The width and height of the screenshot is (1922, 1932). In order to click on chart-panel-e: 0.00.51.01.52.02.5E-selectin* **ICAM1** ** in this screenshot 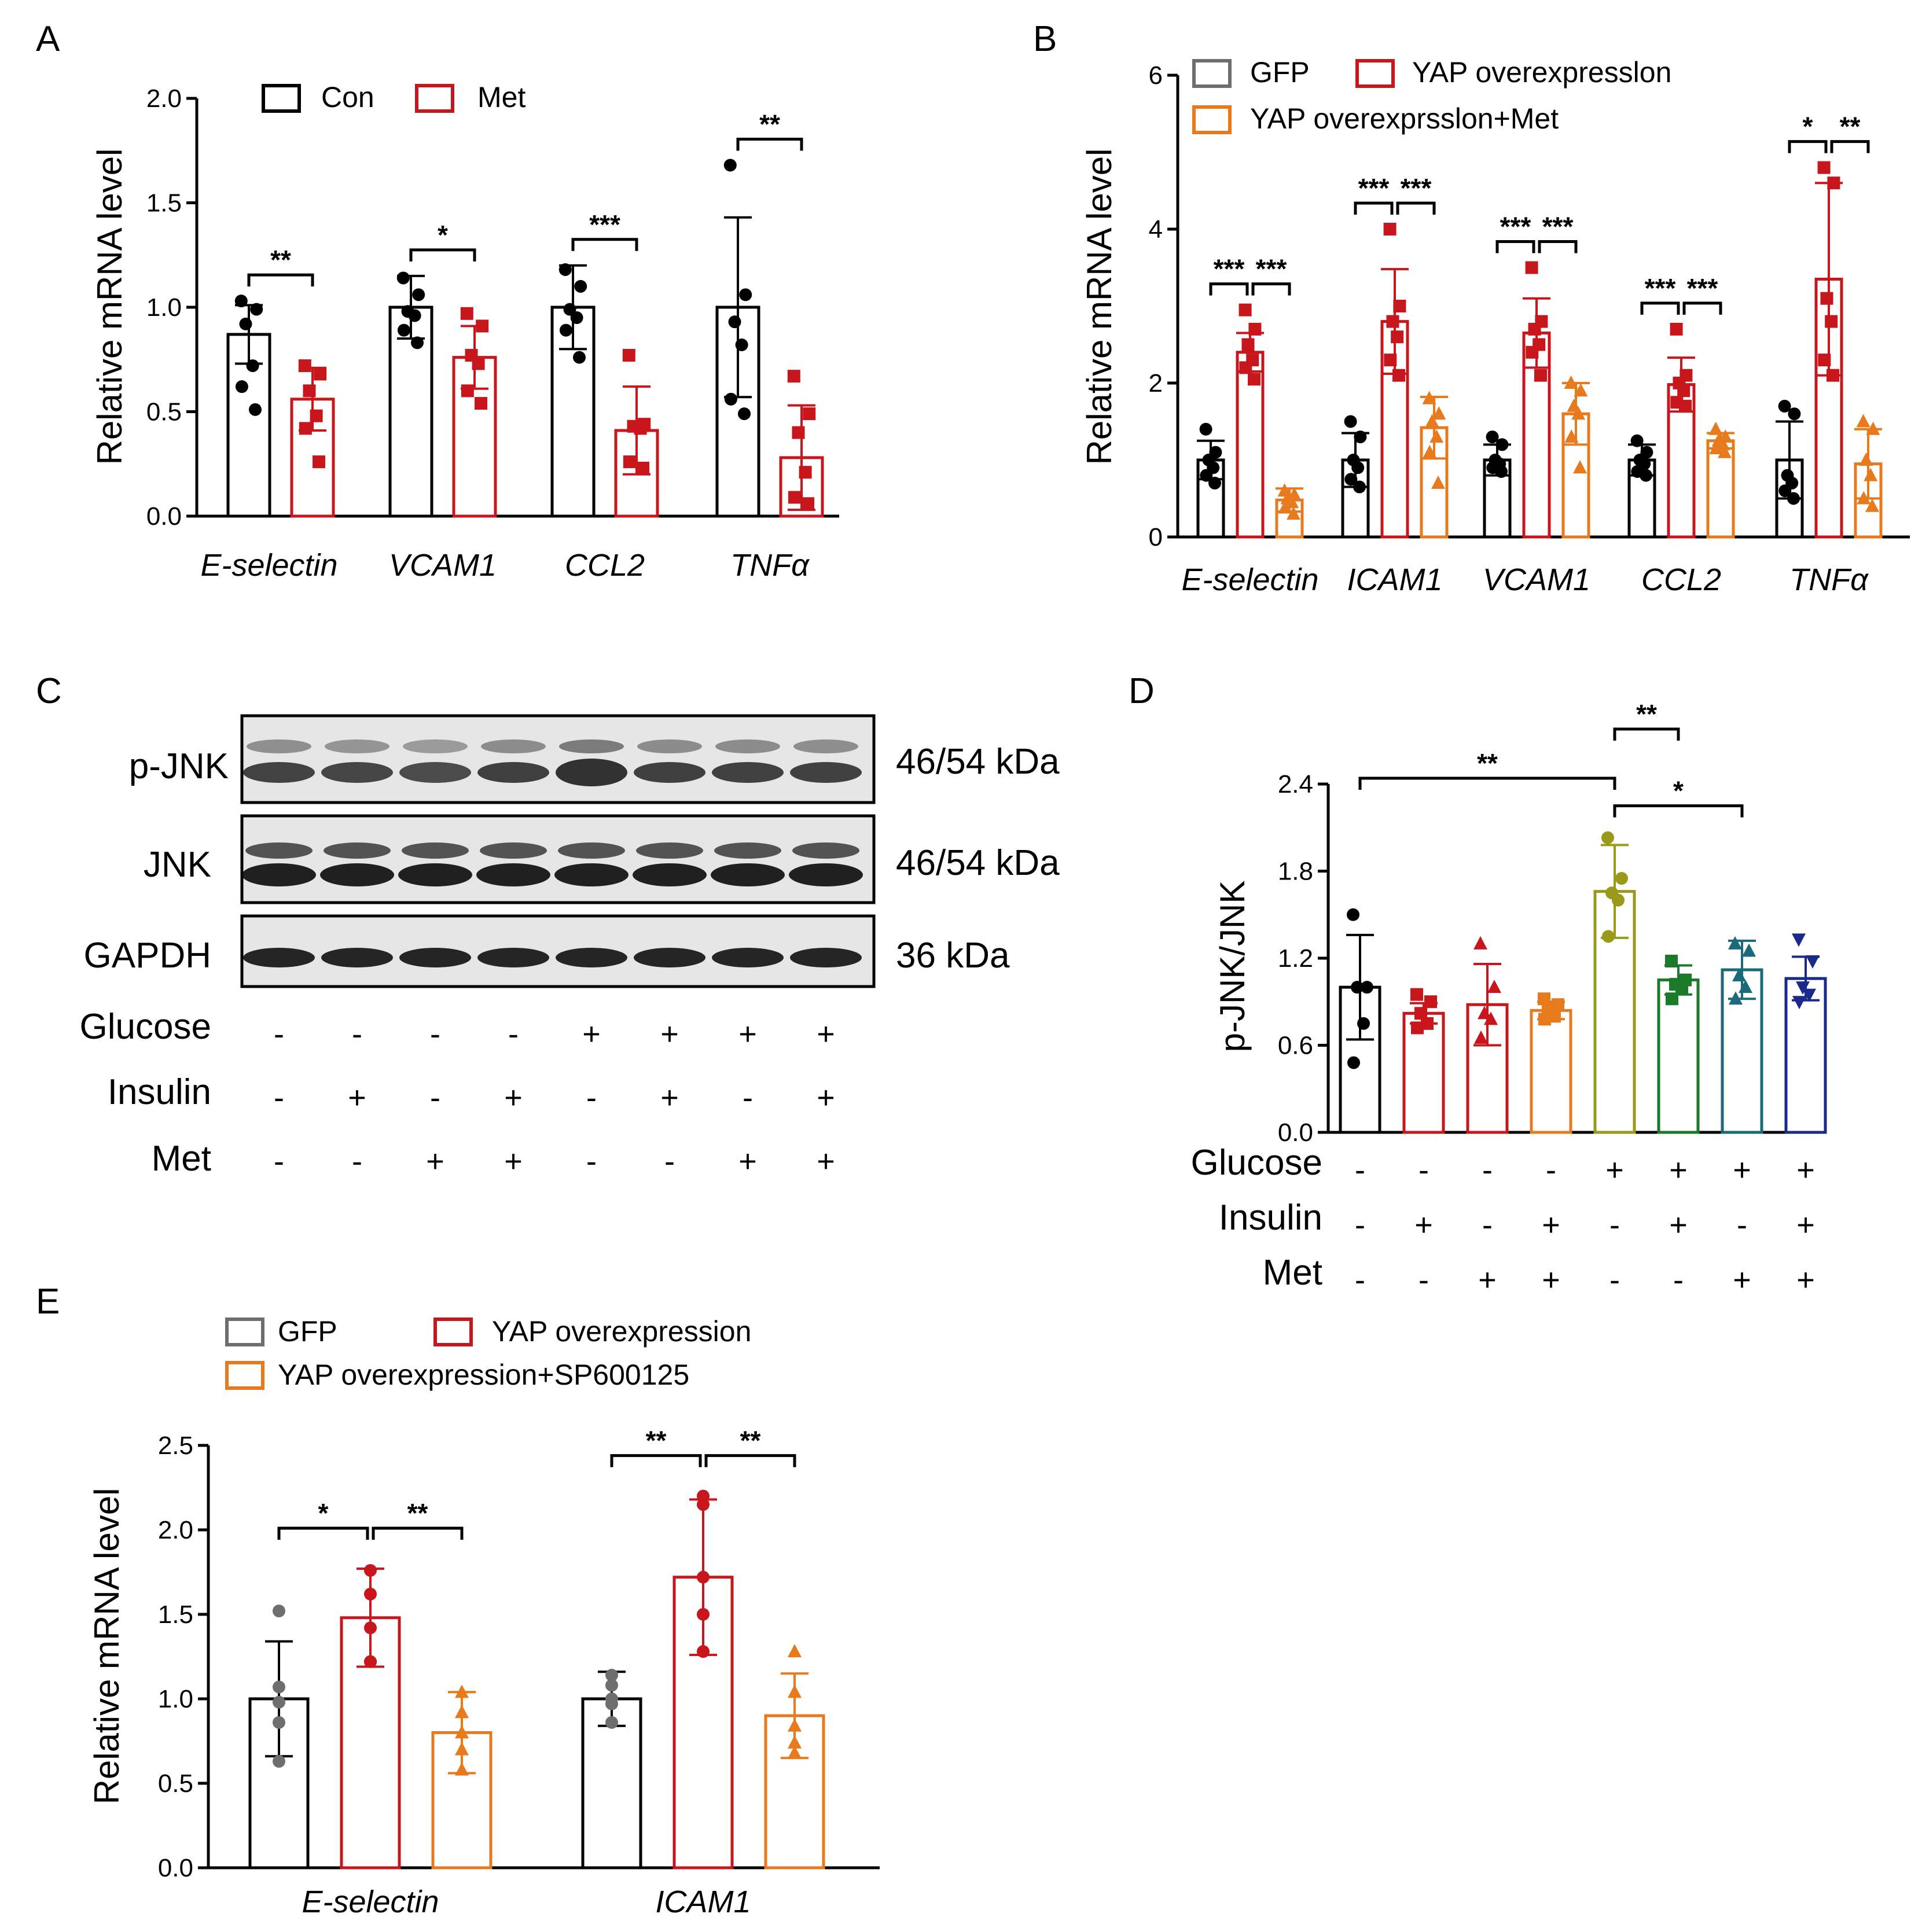, I will do `click(519, 1672)`.